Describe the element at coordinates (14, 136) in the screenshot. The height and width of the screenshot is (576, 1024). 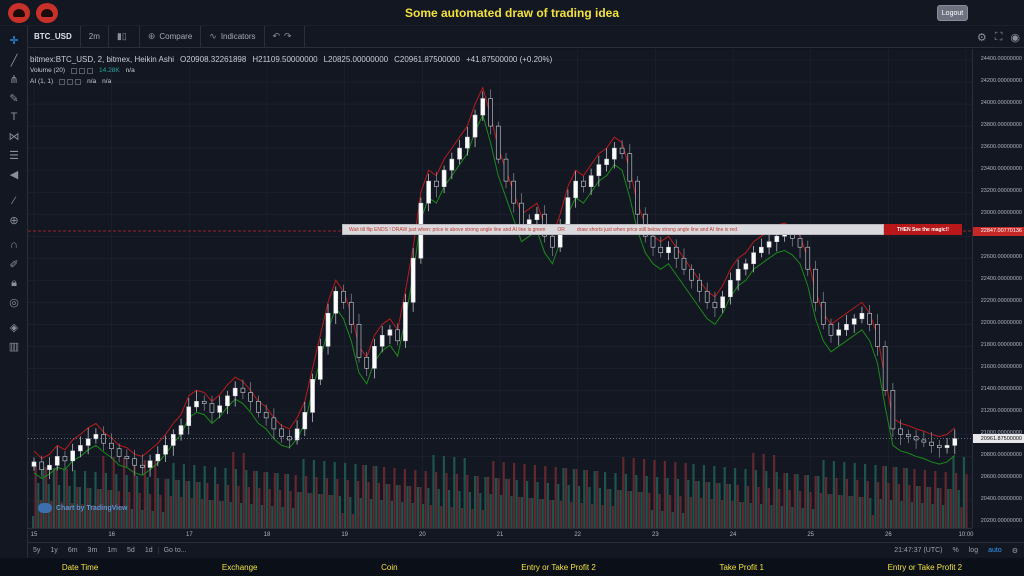
I see `pattern-icon: ⋈` at that location.